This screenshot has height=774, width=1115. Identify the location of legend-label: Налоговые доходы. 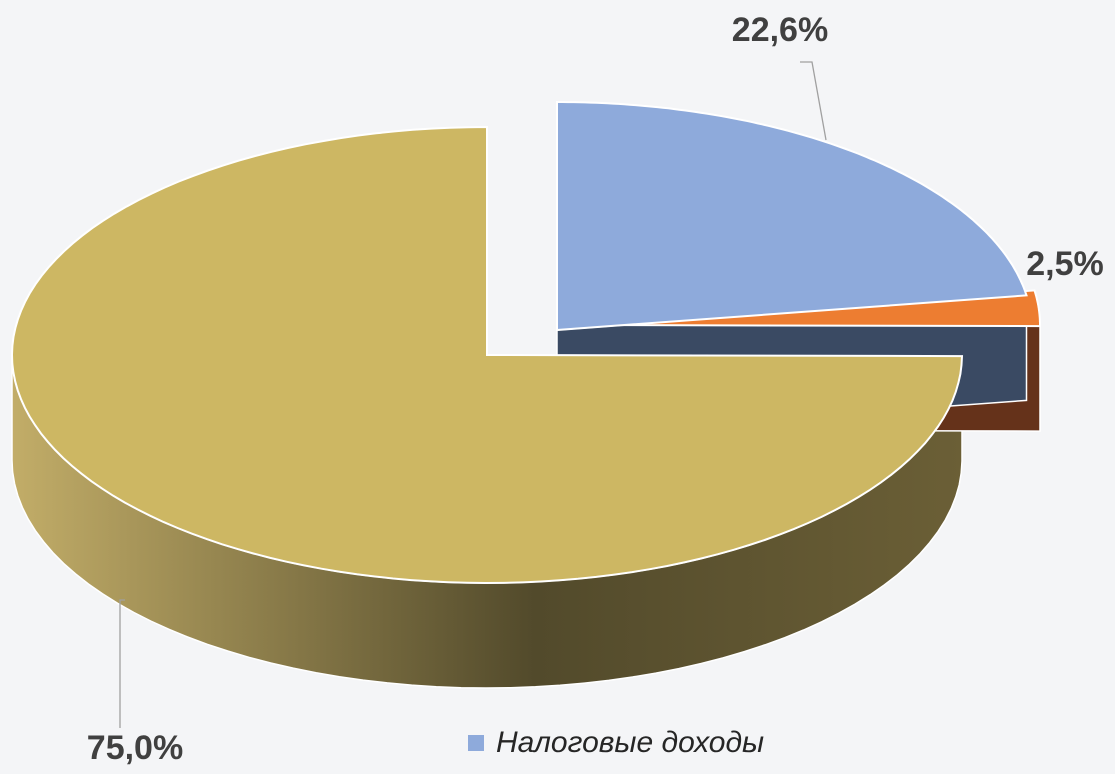
(630, 742).